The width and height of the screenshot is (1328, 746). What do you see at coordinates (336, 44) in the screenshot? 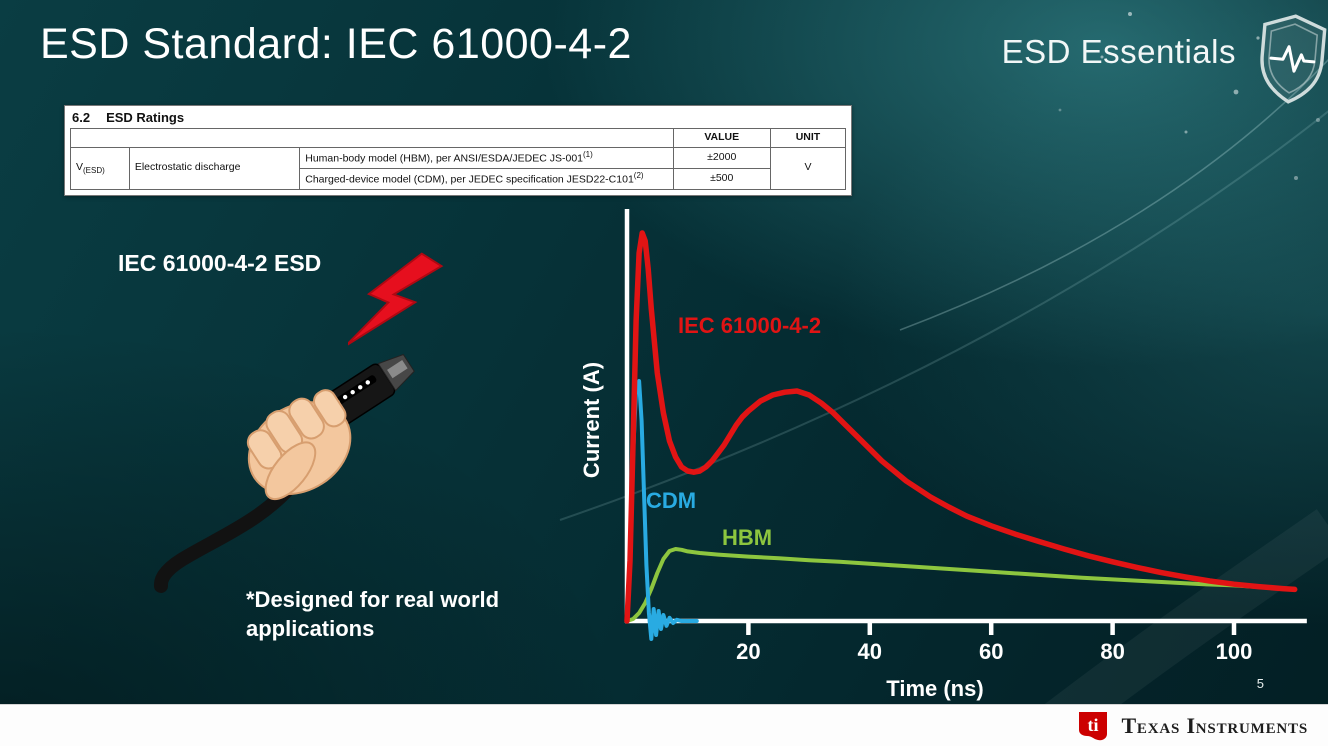
I see `page-title: ESD Standard: IEC 61000-4-2` at bounding box center [336, 44].